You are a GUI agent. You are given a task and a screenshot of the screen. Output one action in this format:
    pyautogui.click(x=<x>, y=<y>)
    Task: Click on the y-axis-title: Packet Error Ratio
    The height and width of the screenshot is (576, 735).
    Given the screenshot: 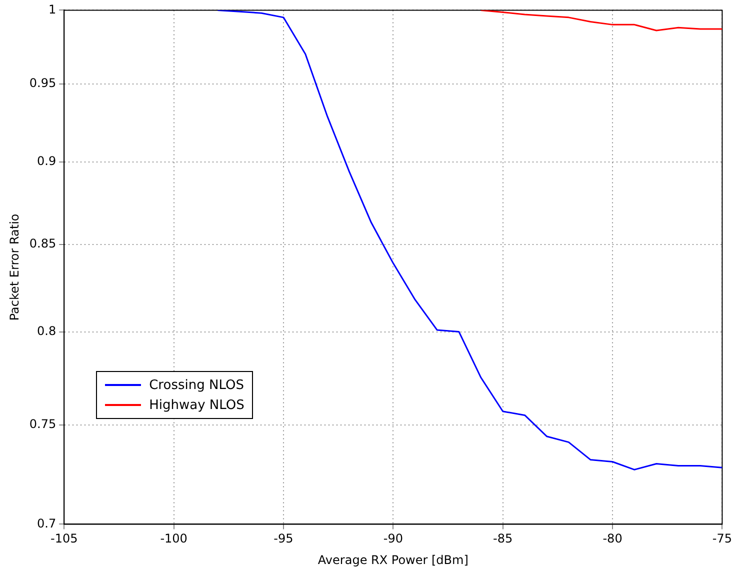 What is the action you would take?
    pyautogui.click(x=14, y=267)
    